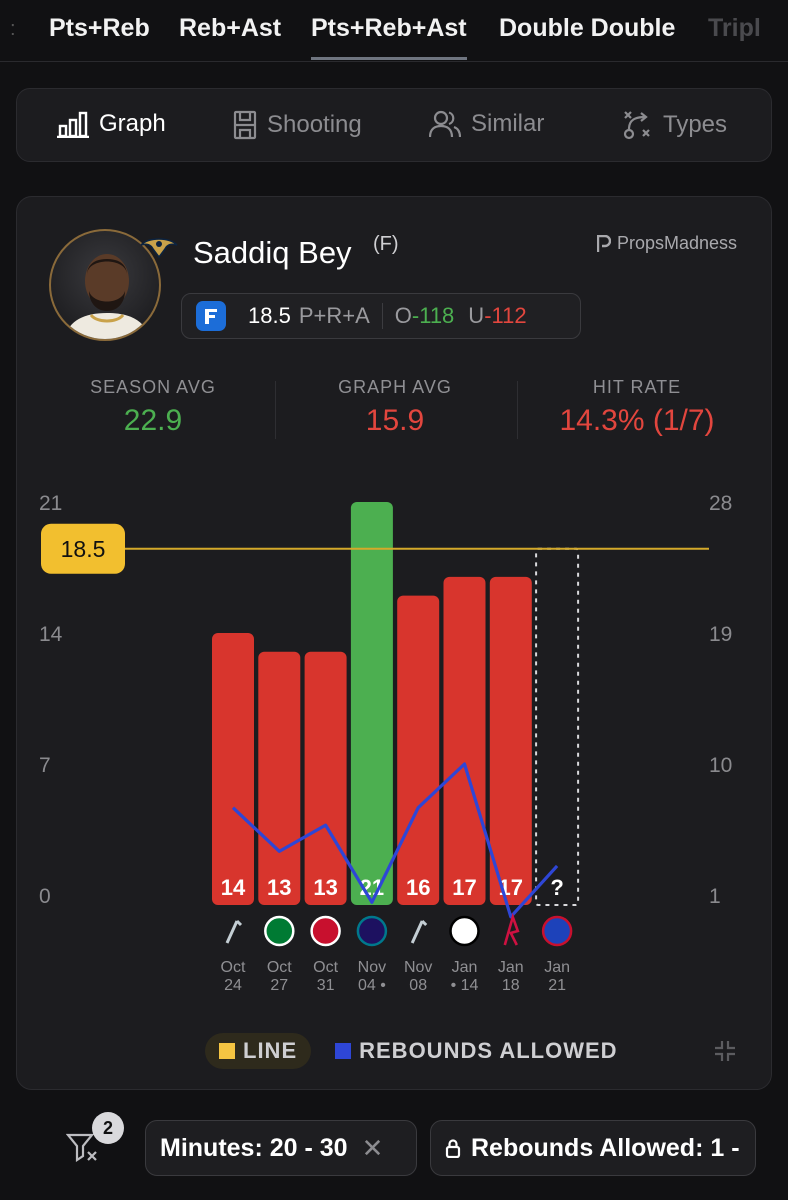 The height and width of the screenshot is (1200, 788). Describe the element at coordinates (695, 124) in the screenshot. I see `view-types-label: Types` at that location.